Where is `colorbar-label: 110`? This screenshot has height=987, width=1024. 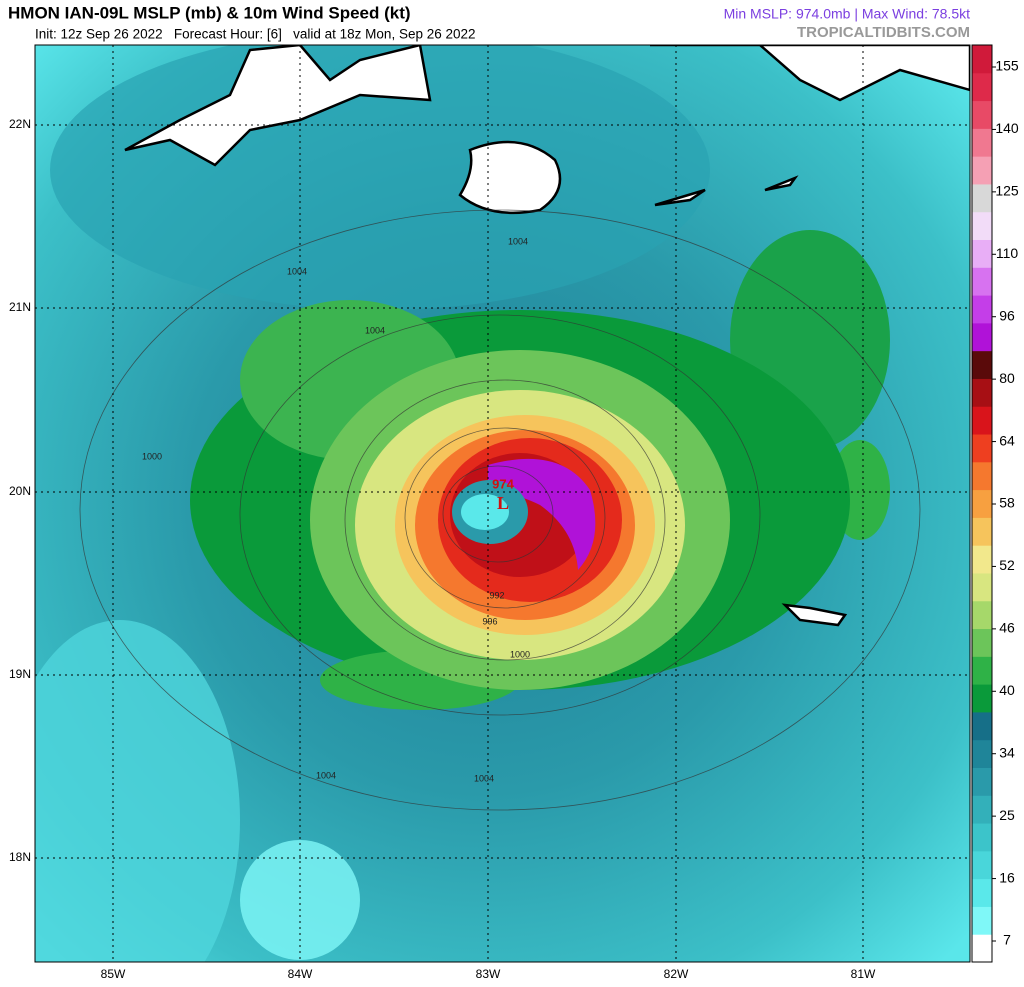
colorbar-label: 110 is located at coordinates (1007, 253).